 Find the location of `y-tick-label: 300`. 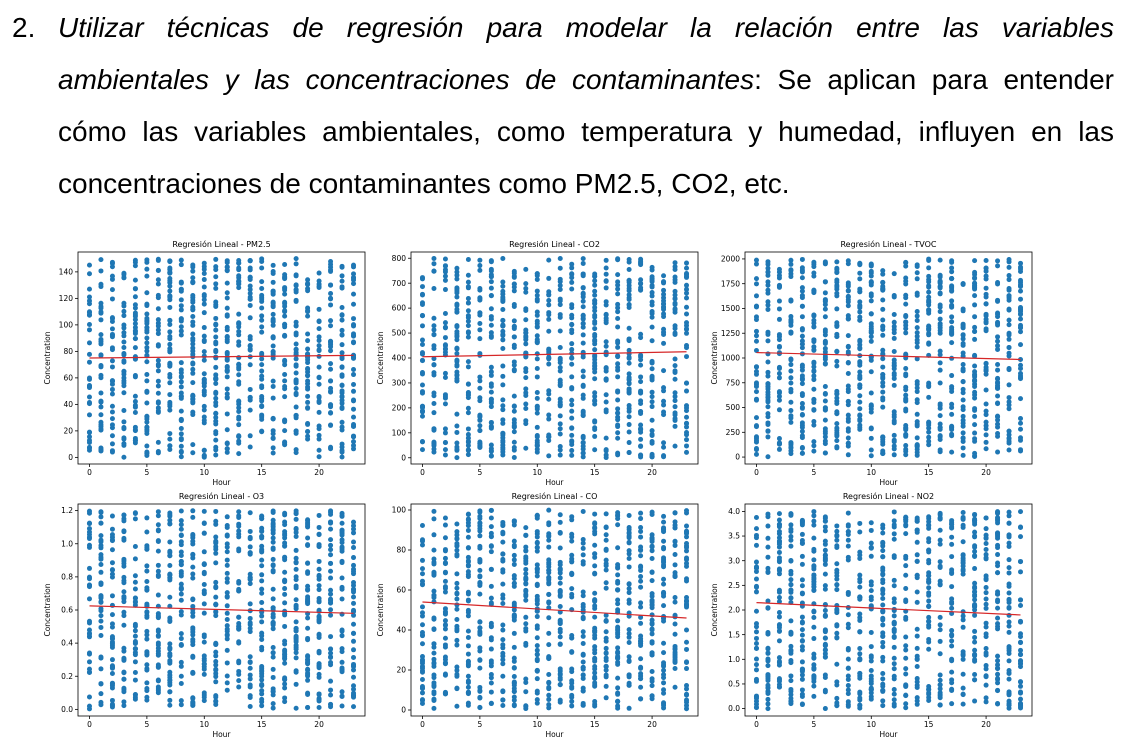

y-tick-label: 300 is located at coordinates (399, 383).